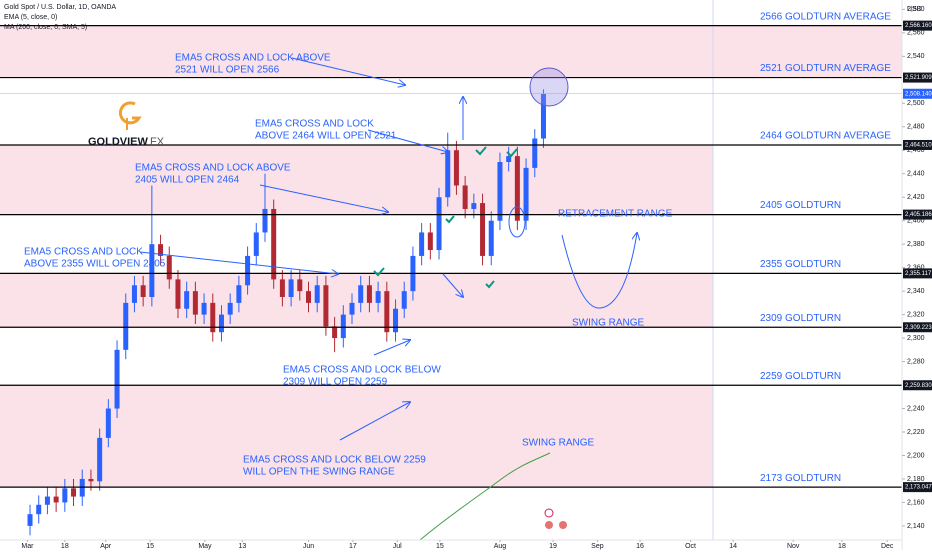 The height and width of the screenshot is (555, 932). I want to click on last-price-label: 2,508.140, so click(918, 94).